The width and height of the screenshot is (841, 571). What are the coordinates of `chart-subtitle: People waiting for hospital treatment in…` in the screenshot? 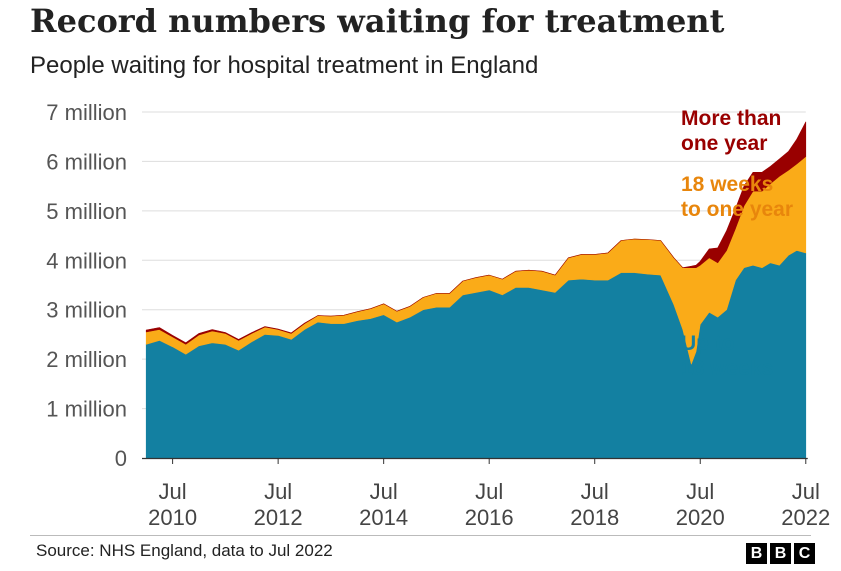 It's located at (284, 65).